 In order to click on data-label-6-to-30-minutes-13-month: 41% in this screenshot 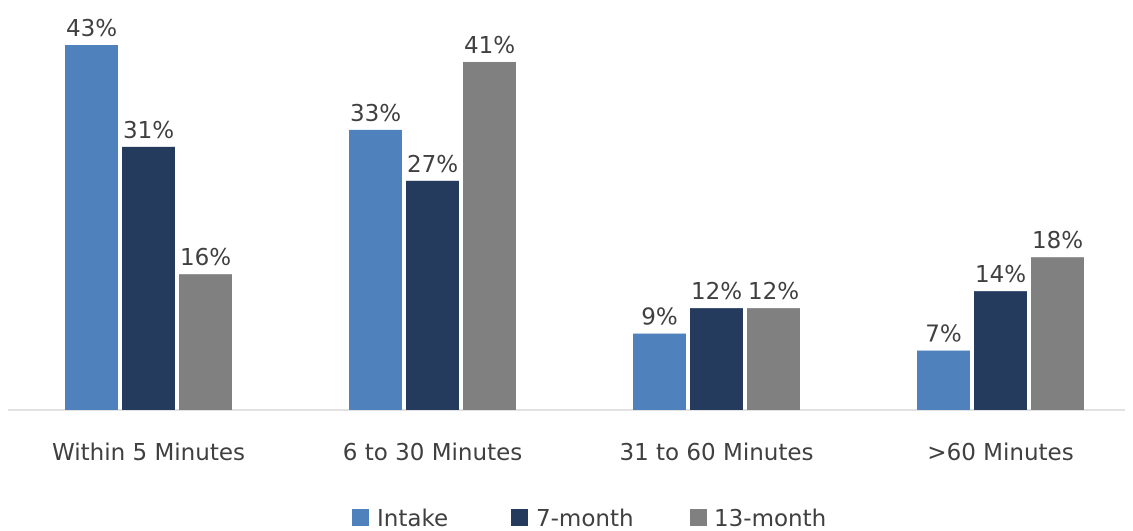, I will do `click(489, 46)`.